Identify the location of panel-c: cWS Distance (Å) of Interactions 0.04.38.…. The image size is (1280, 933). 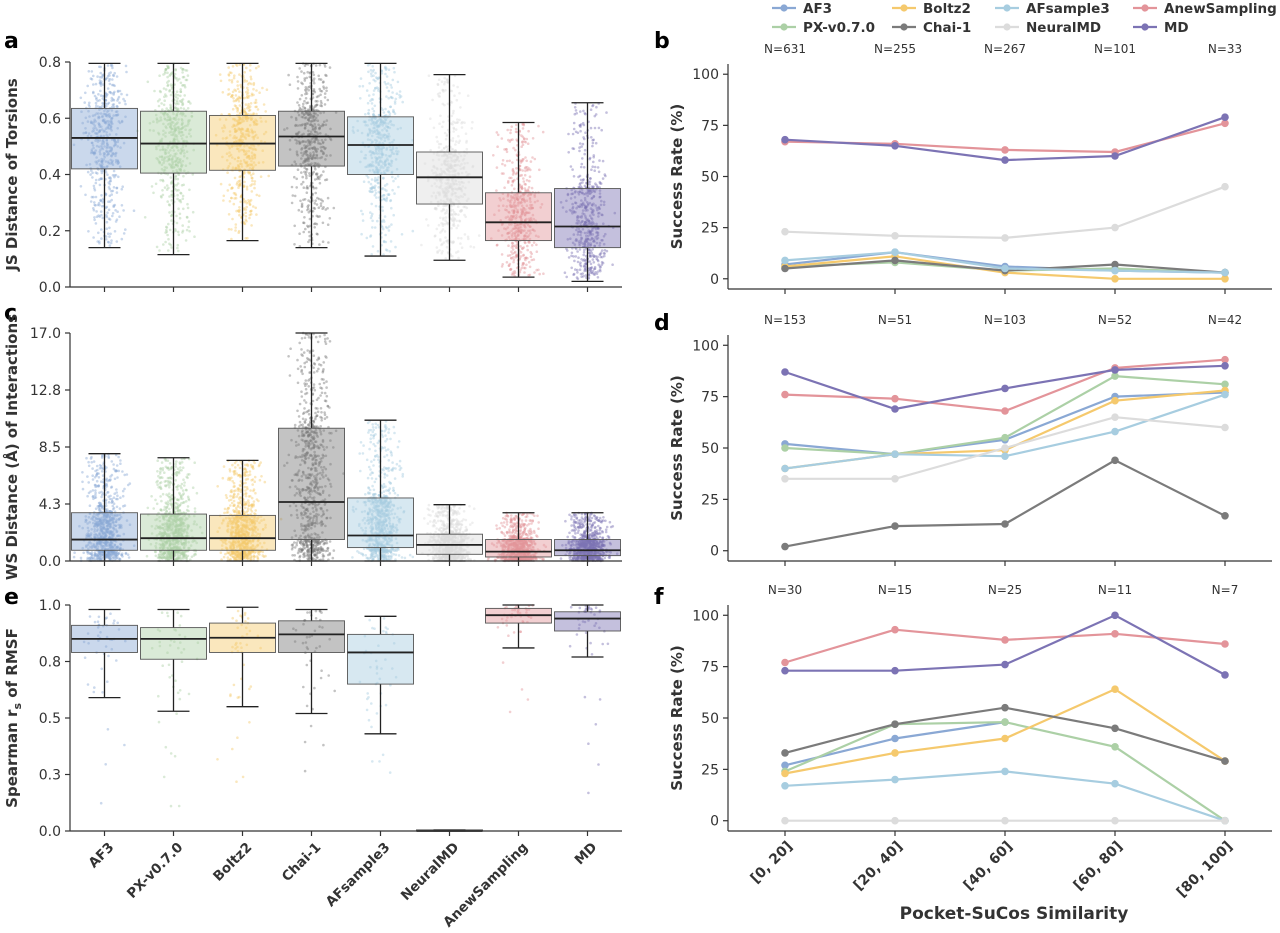
(312, 440).